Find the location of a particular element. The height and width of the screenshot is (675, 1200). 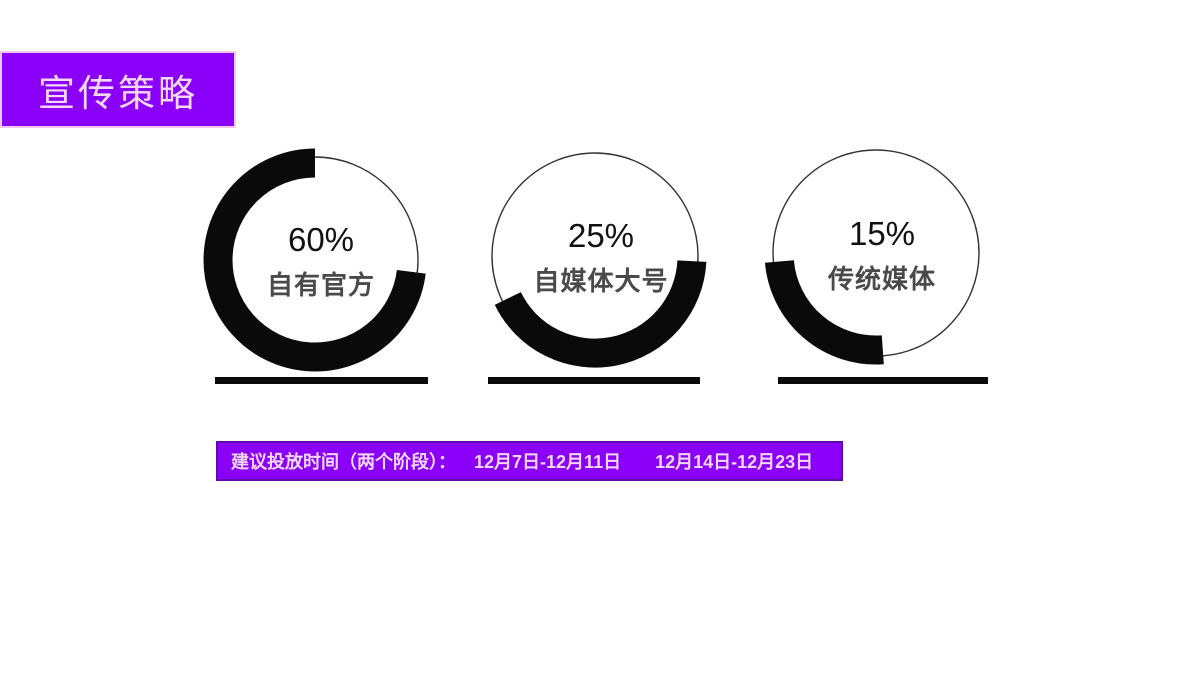

slide-title: 宣传策略 is located at coordinates (118, 94).